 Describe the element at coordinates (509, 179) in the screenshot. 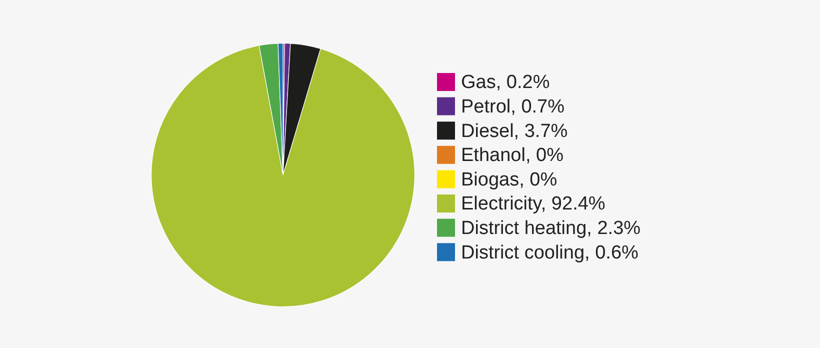

I see `legend-label: Biogas, 0%` at that location.